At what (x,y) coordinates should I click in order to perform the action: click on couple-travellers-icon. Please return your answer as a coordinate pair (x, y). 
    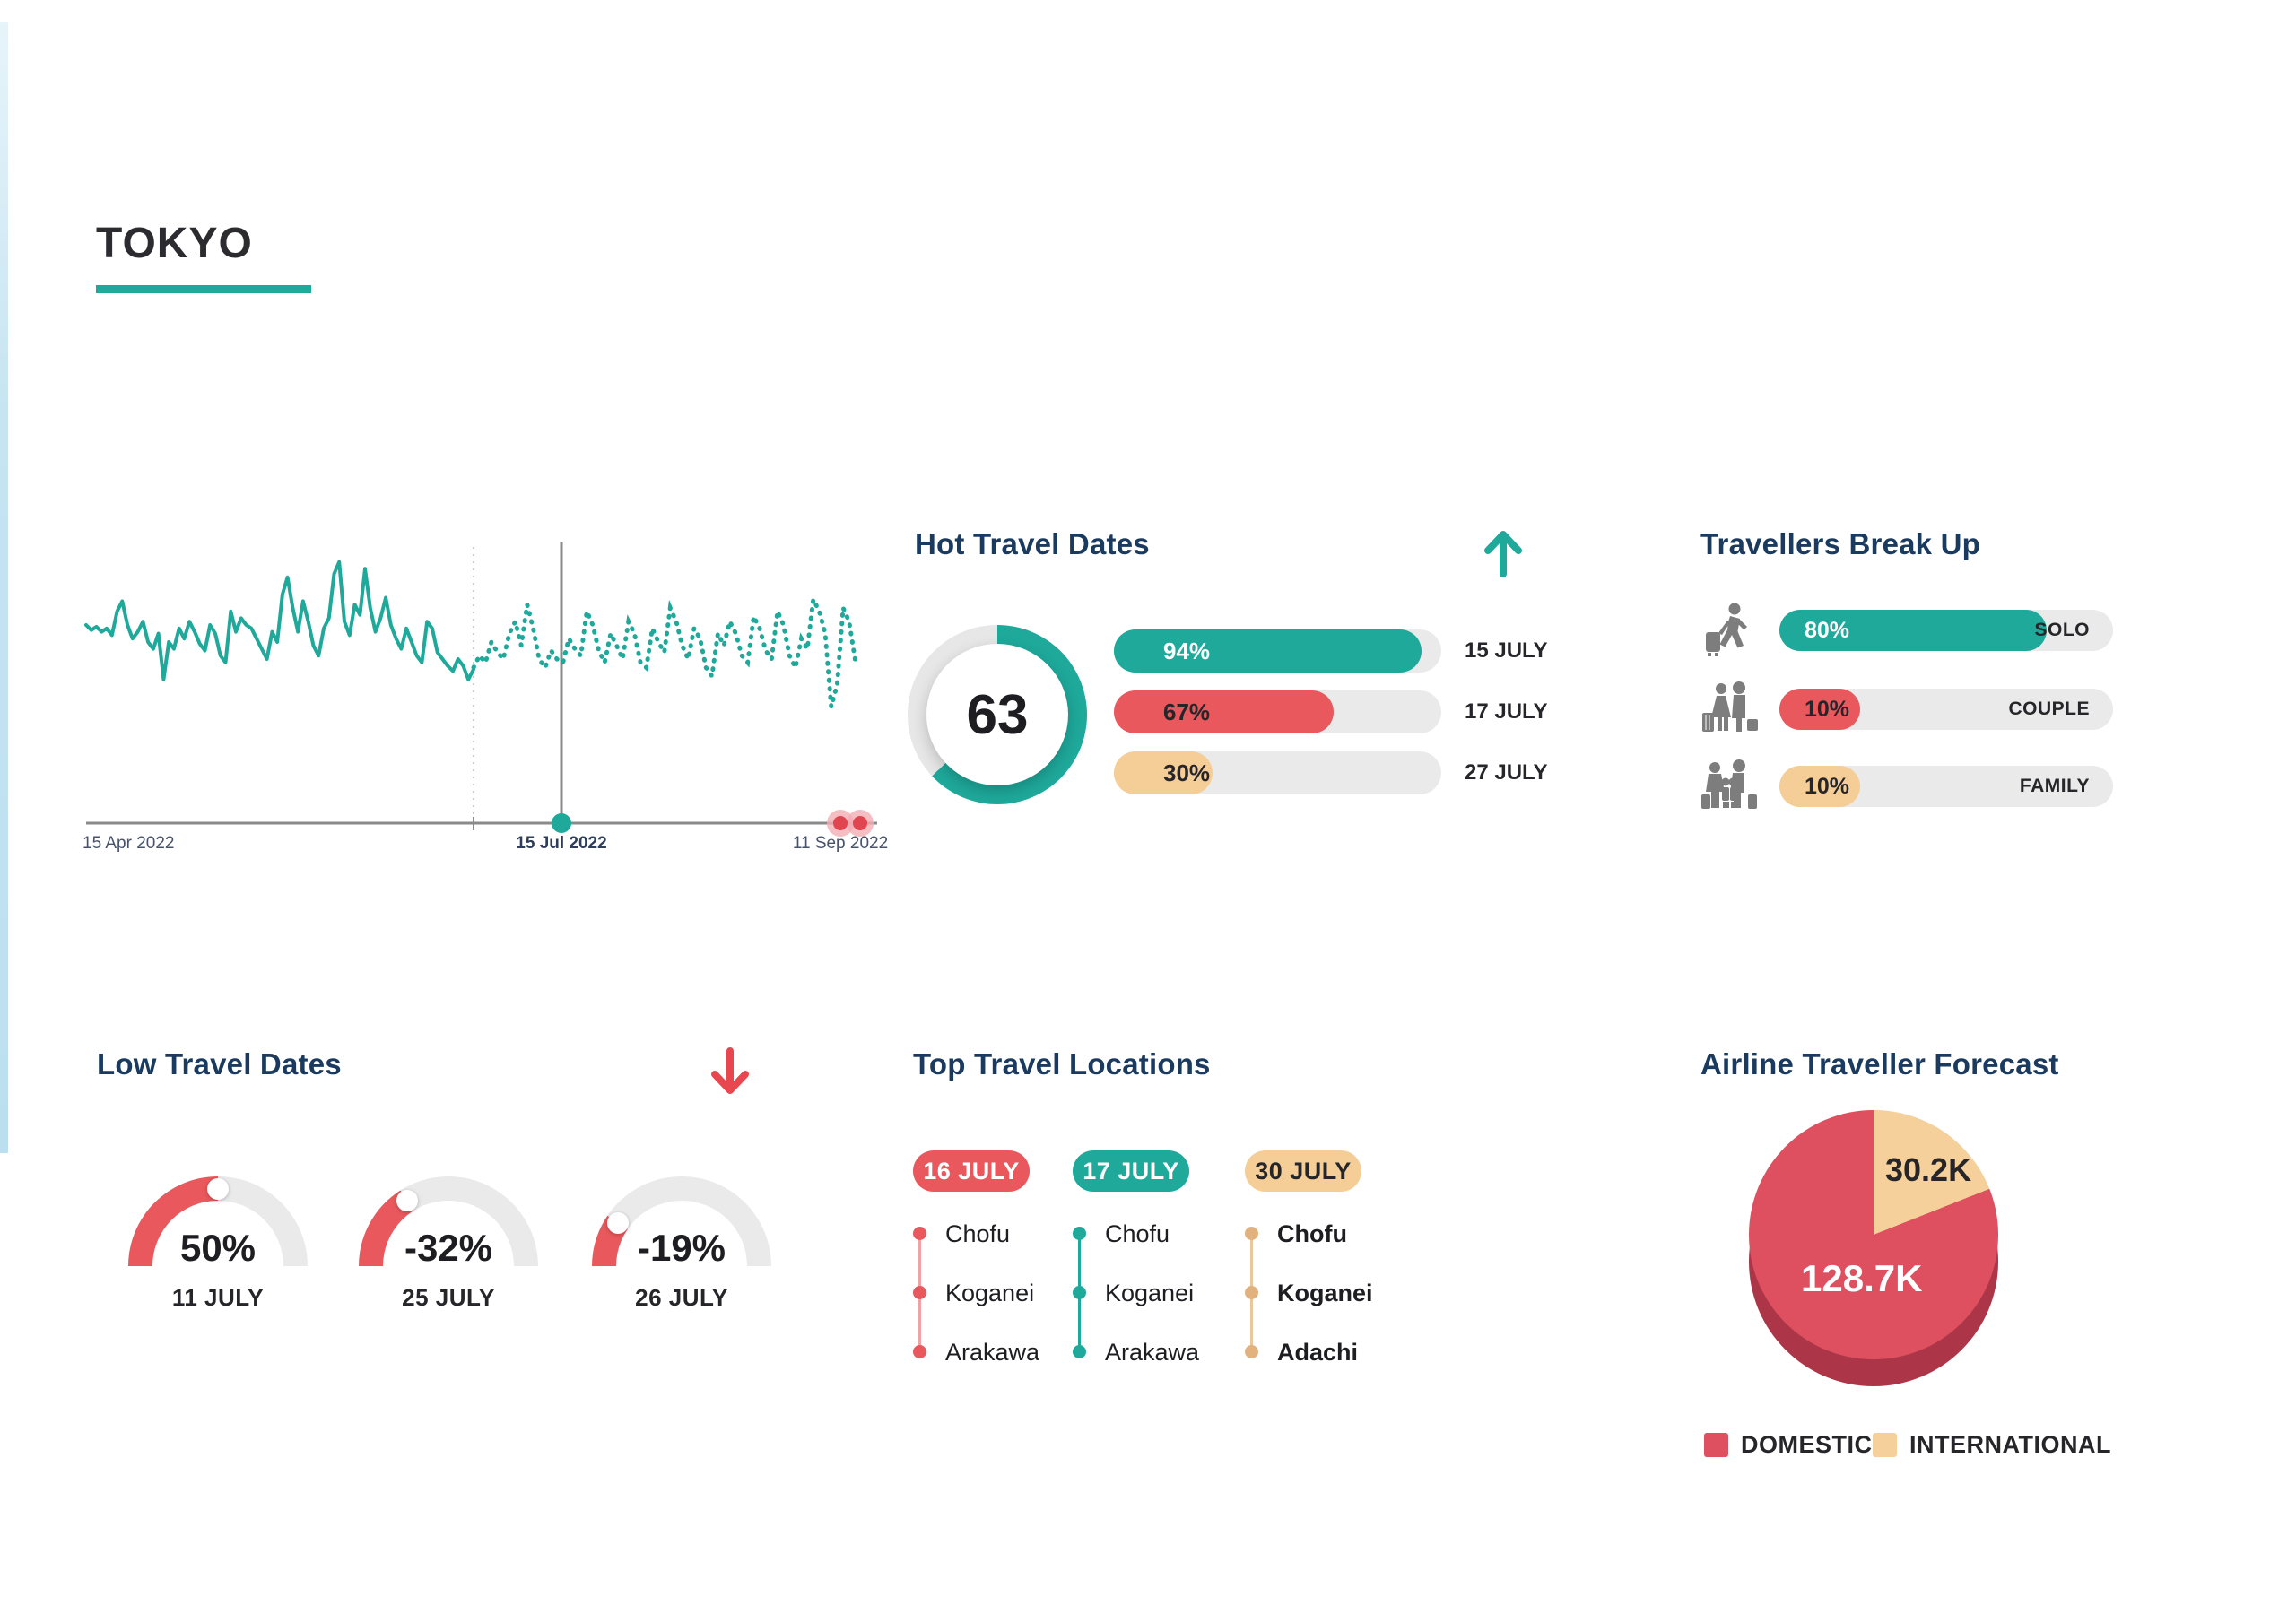
    Looking at the image, I should click on (1730, 706).